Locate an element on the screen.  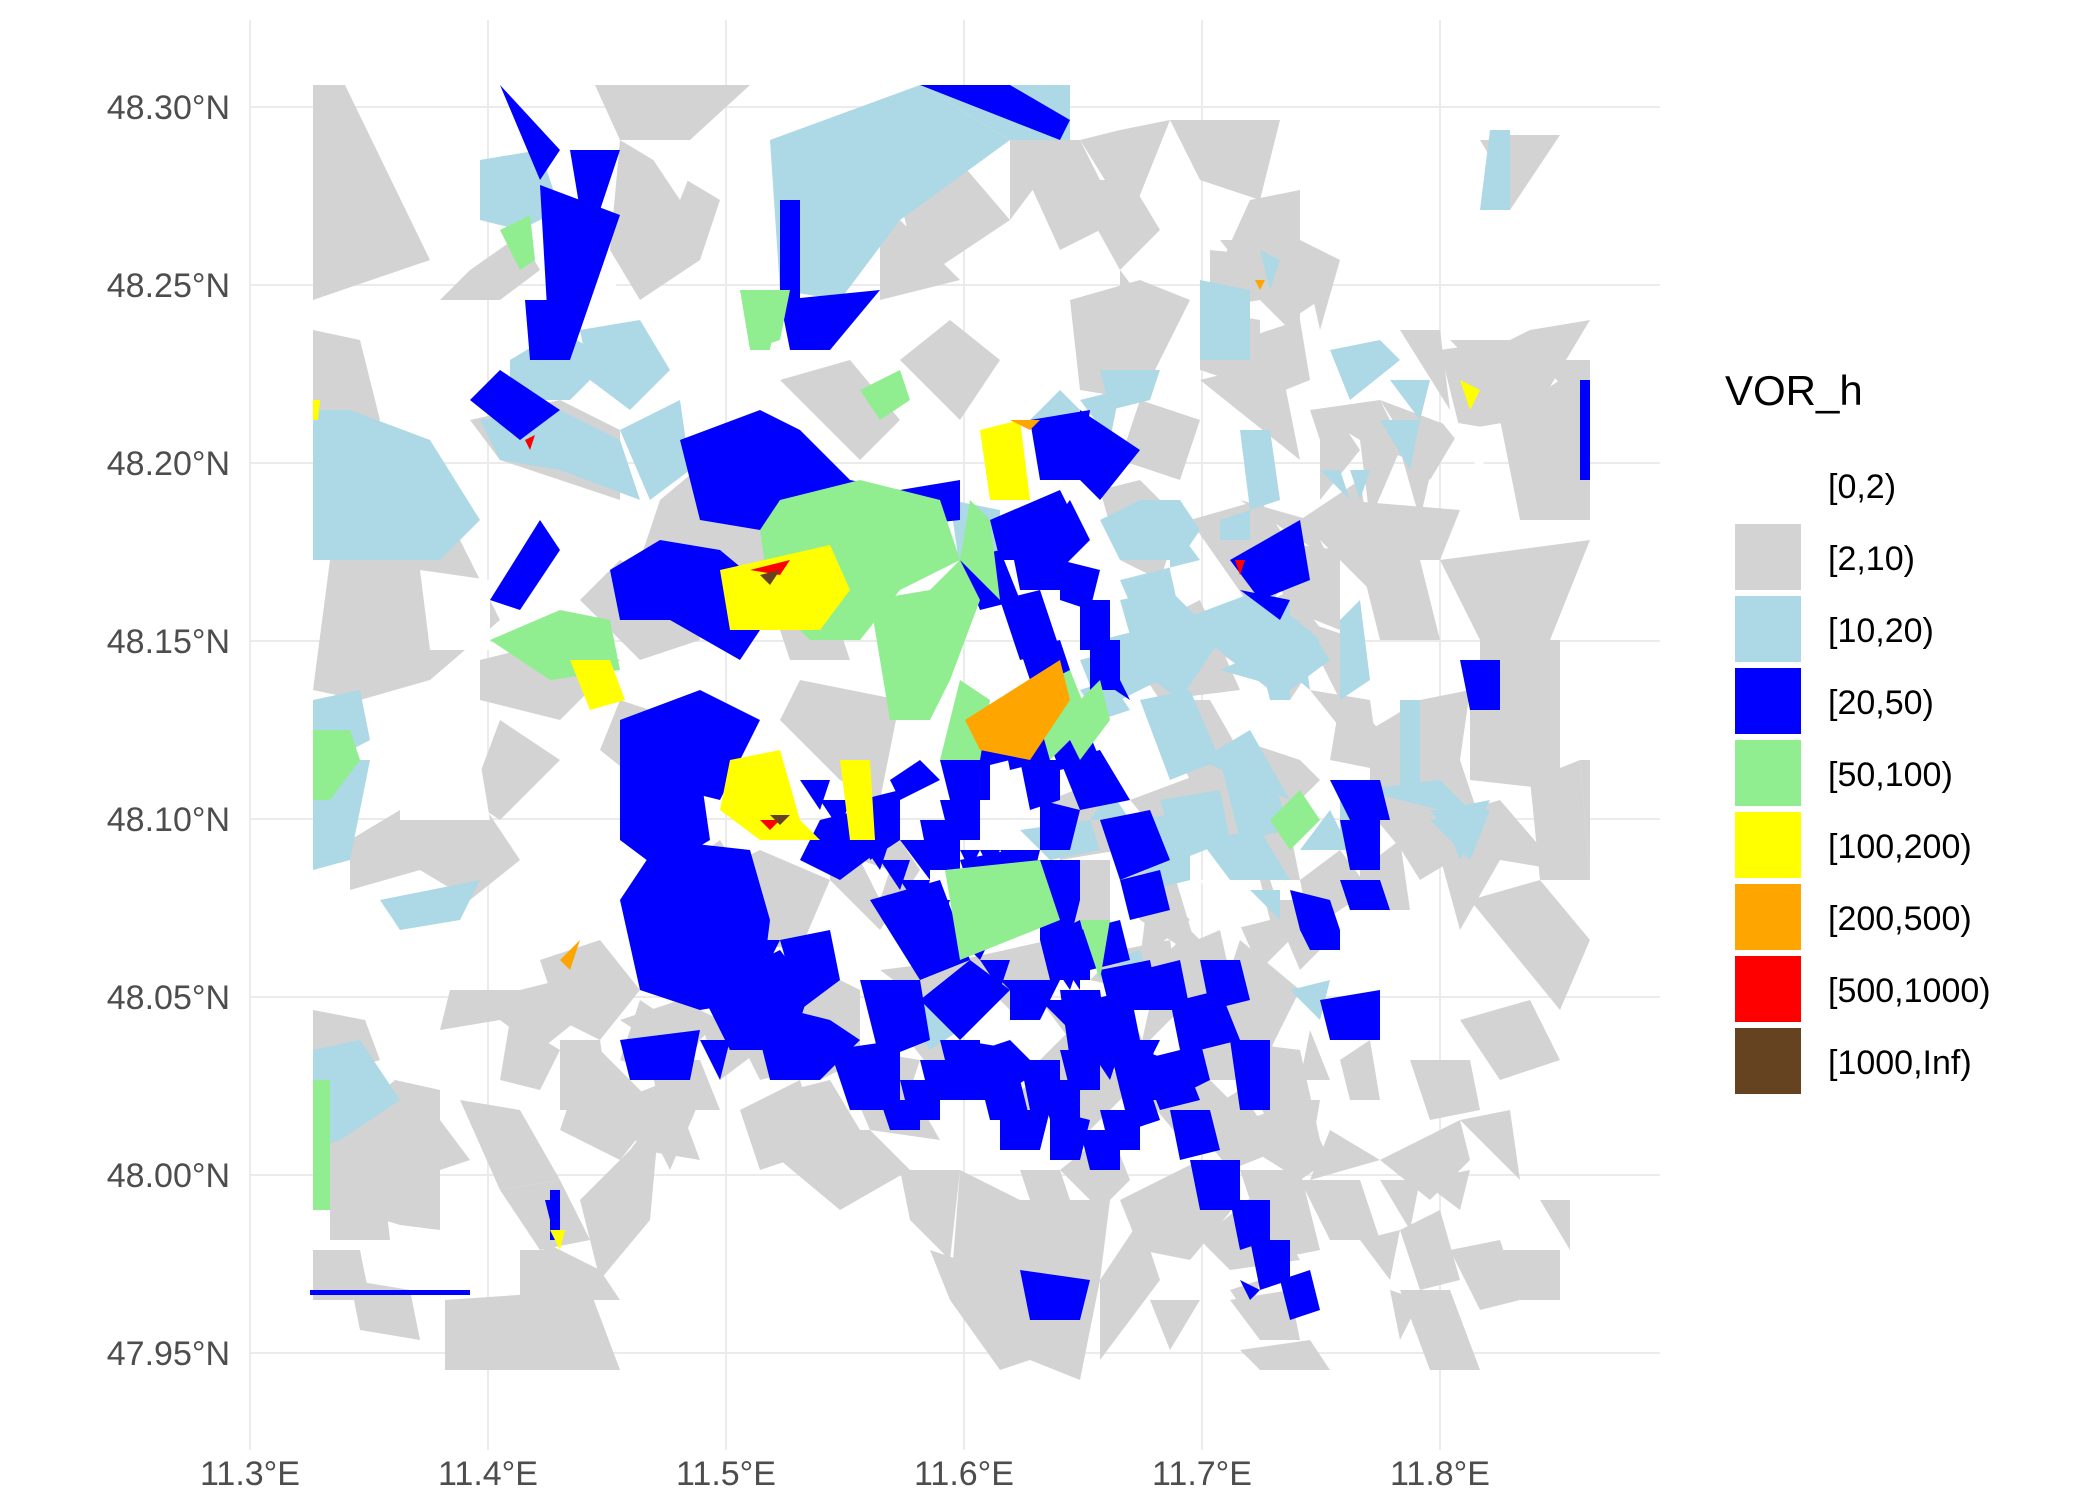
legend-label: [500,1000) is located at coordinates (1909, 991).